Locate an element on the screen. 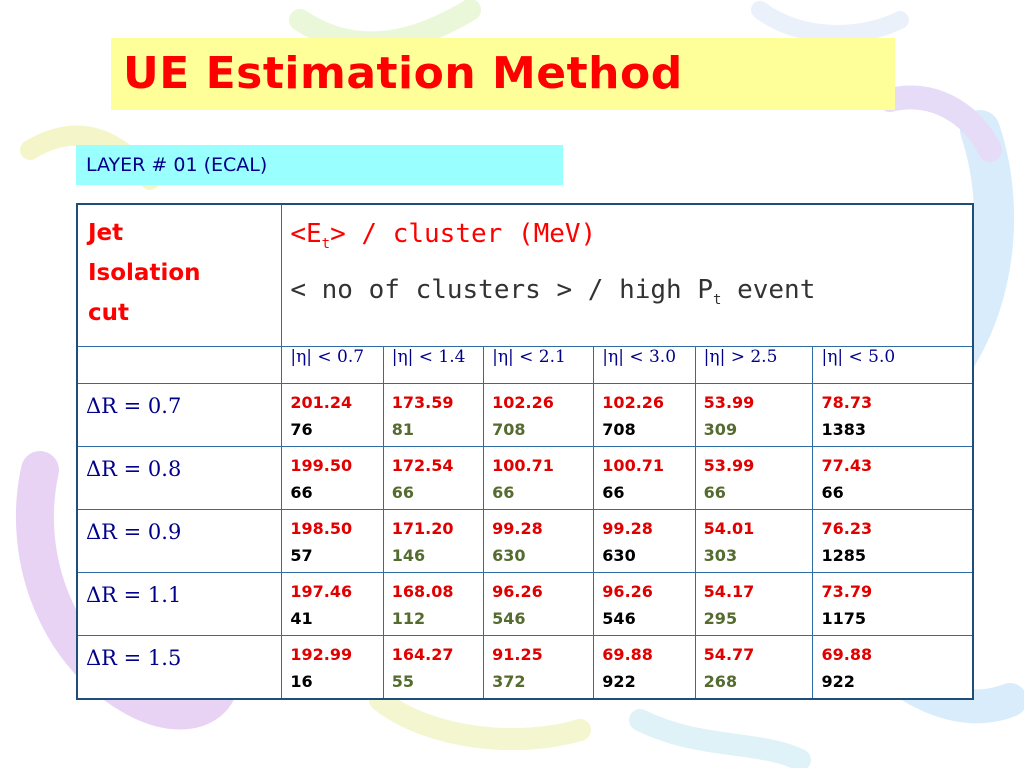 The image size is (1024, 768). et-per-cluster-value: 76.23 is located at coordinates (847, 528).